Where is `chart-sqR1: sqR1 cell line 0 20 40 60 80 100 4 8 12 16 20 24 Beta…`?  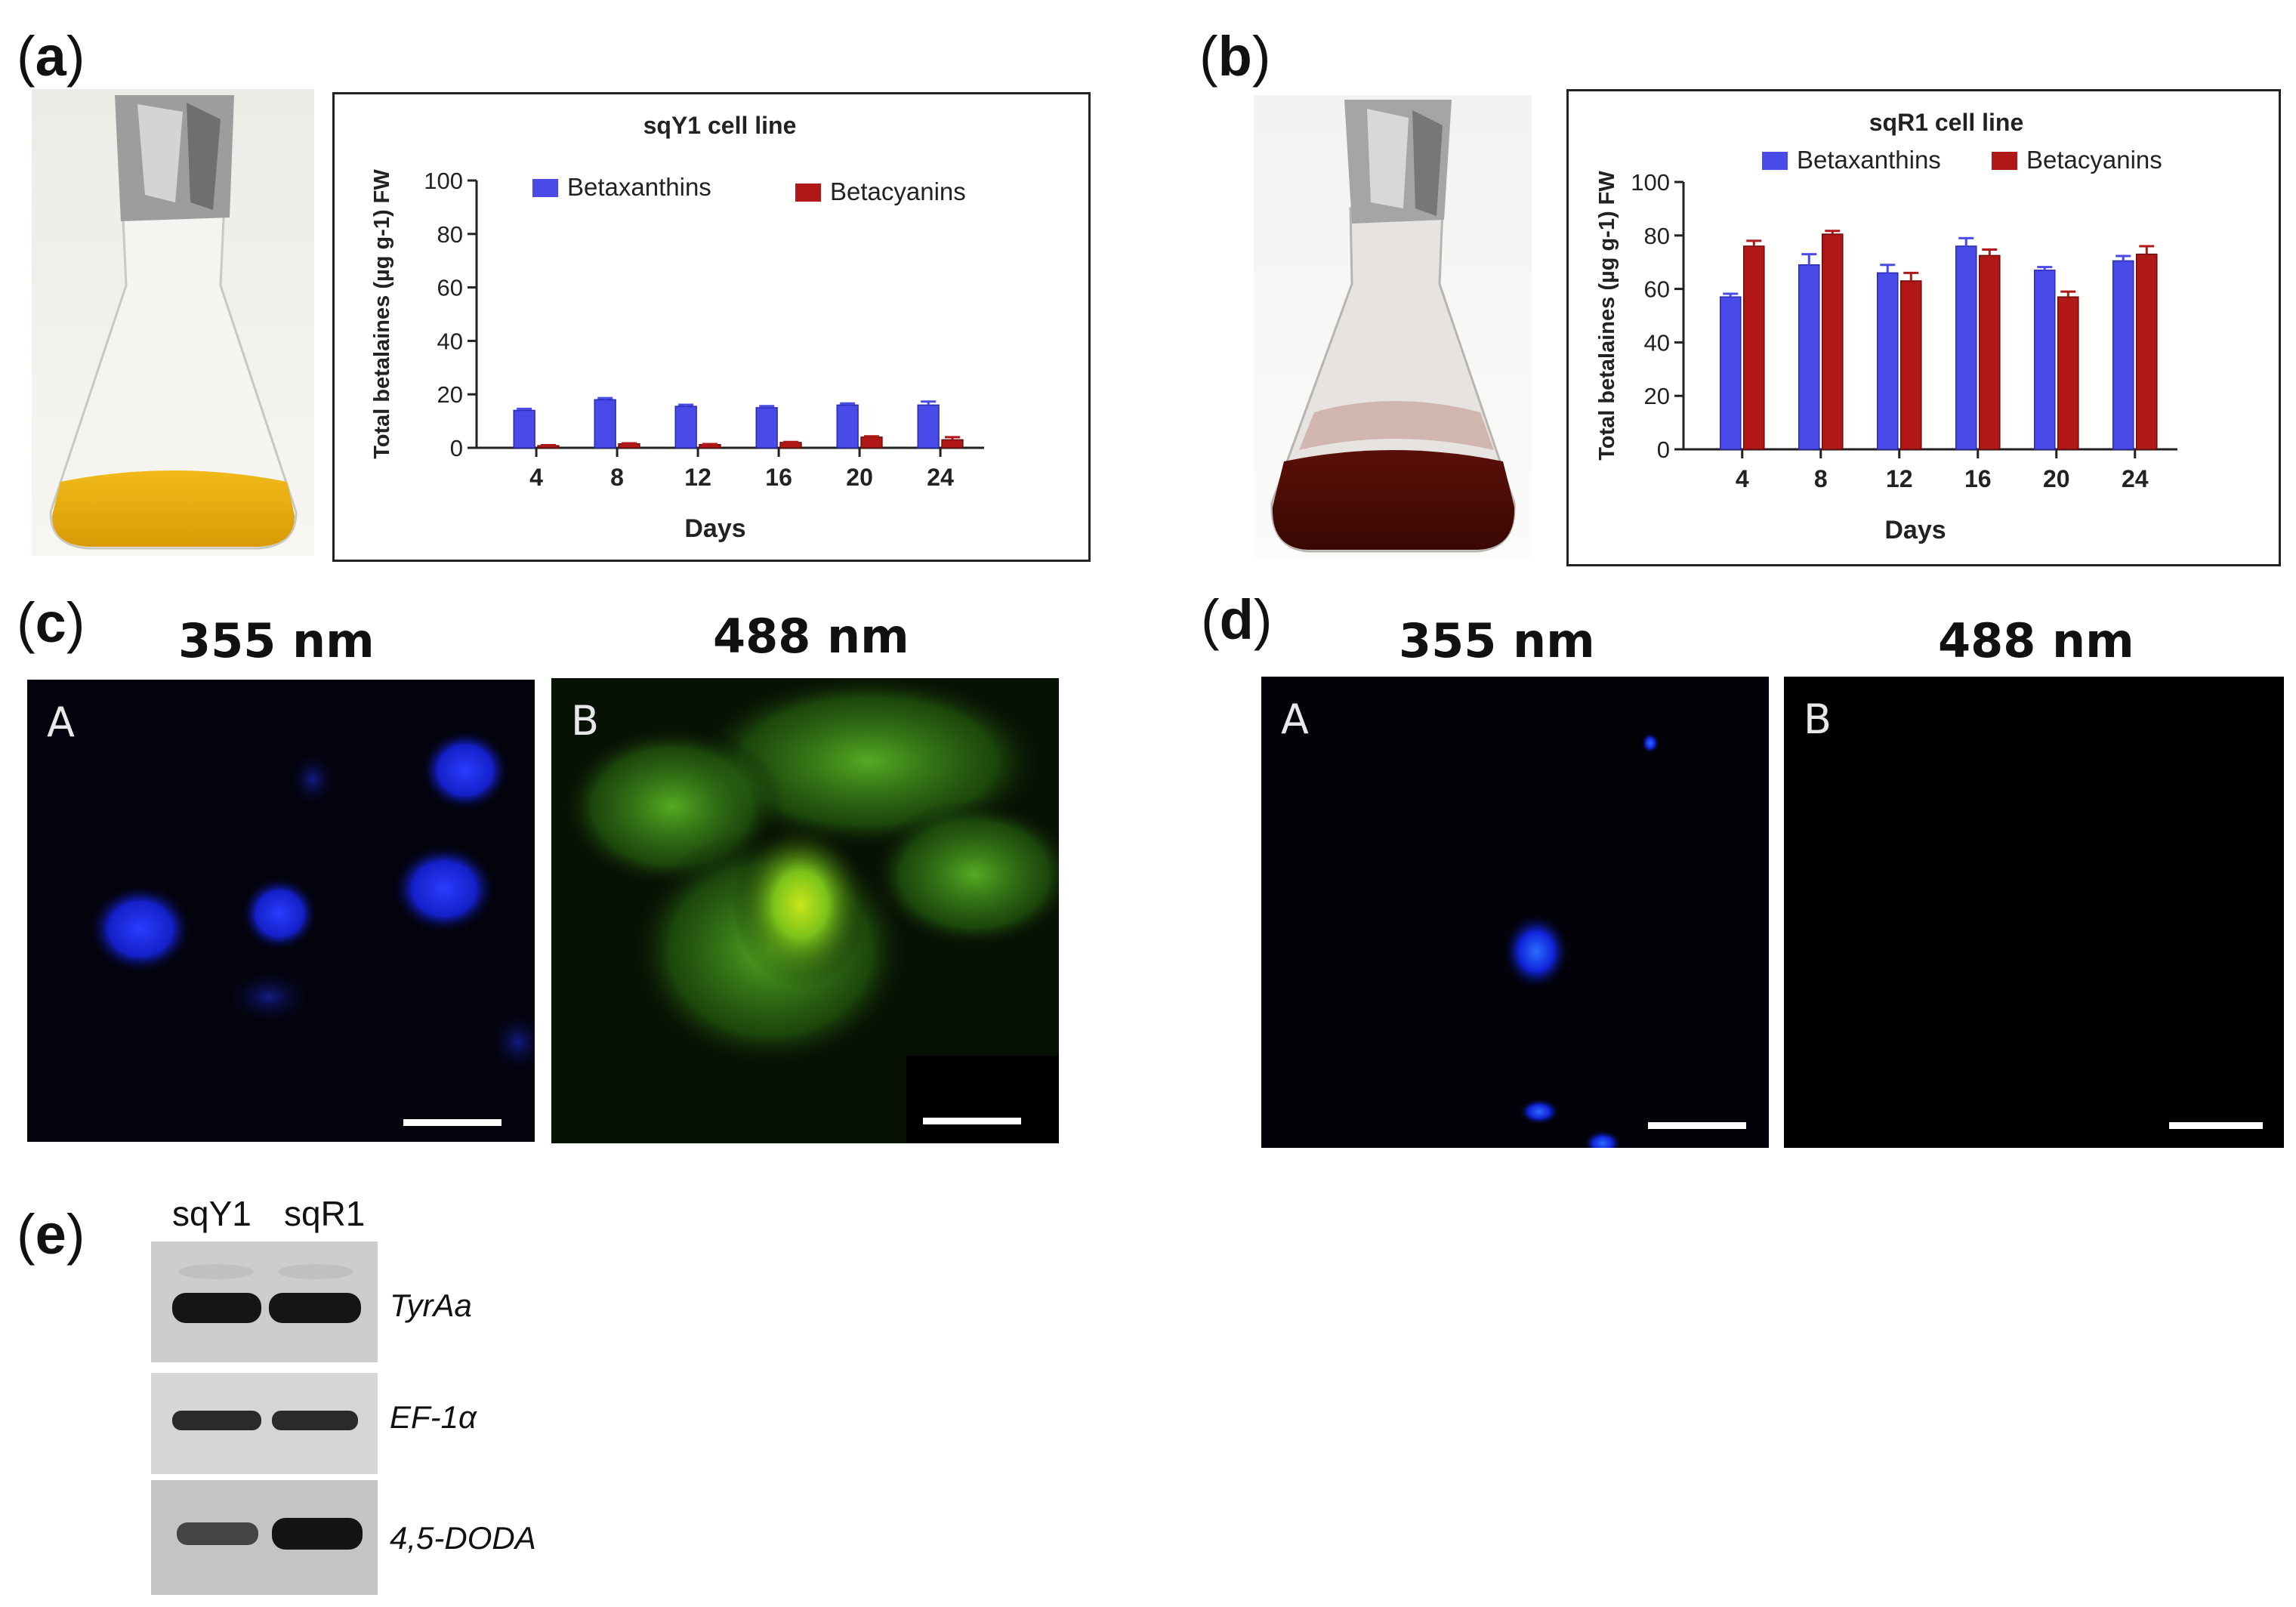 chart-sqR1: sqR1 cell line 0 20 40 60 80 100 4 8 12 16 20 24 Beta… is located at coordinates (1923, 327).